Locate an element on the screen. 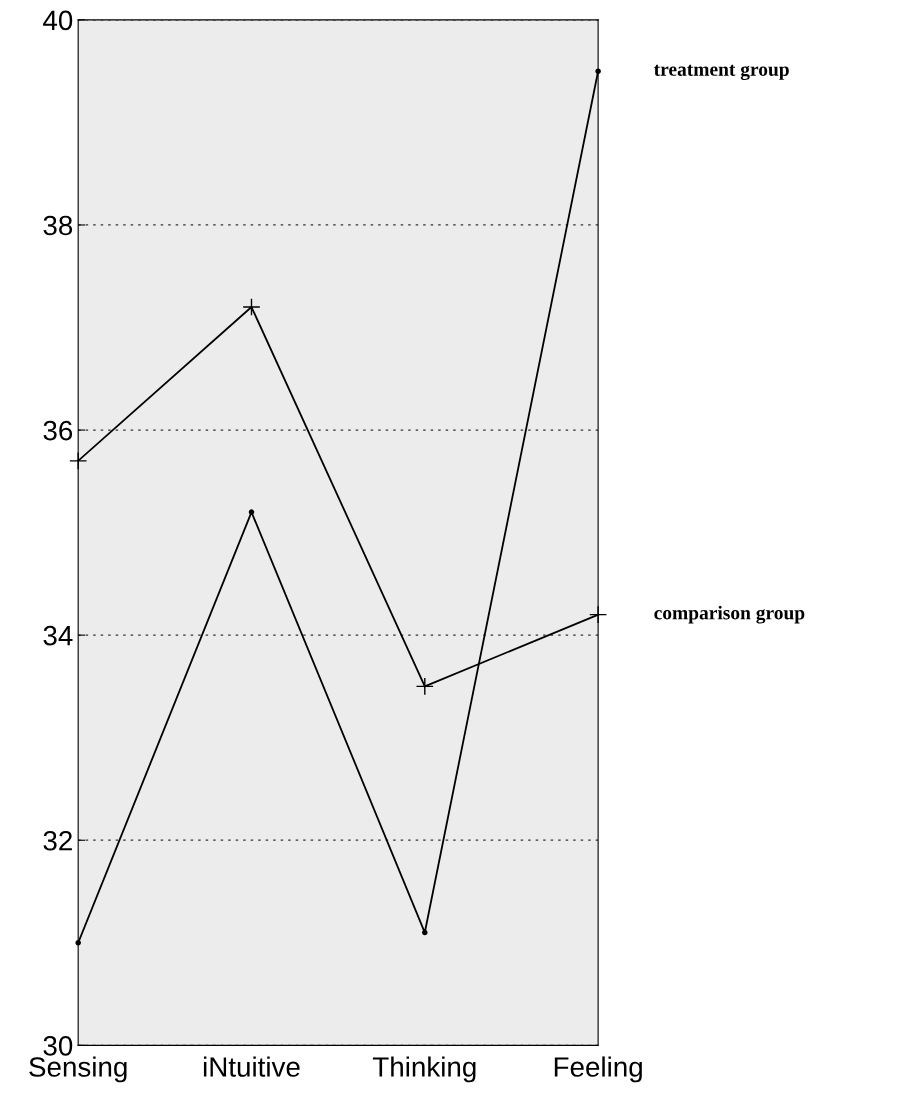 The image size is (909, 1105). x-tick-label: iNtuitive is located at coordinates (251, 1066).